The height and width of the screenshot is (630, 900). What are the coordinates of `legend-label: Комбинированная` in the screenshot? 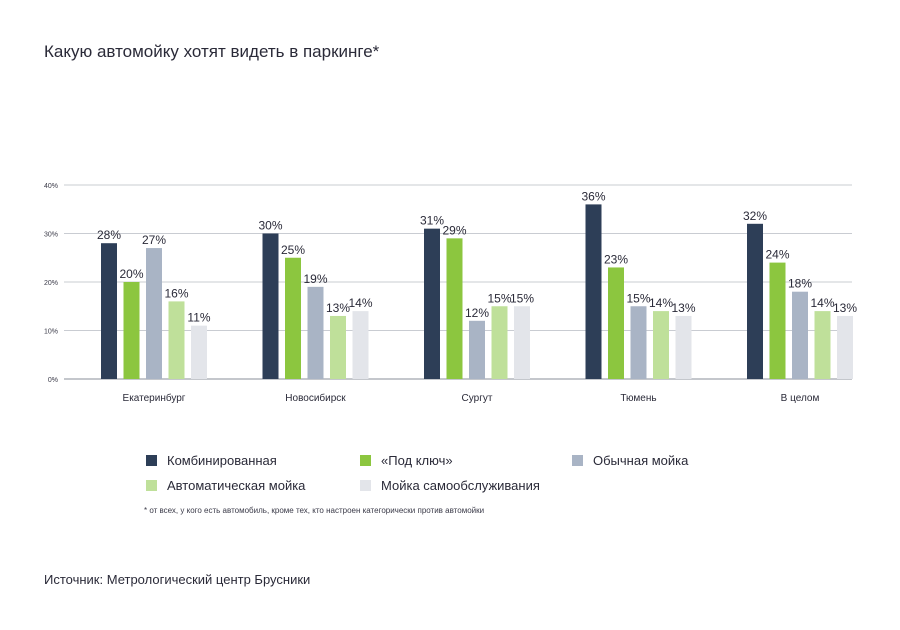 It's located at (222, 460).